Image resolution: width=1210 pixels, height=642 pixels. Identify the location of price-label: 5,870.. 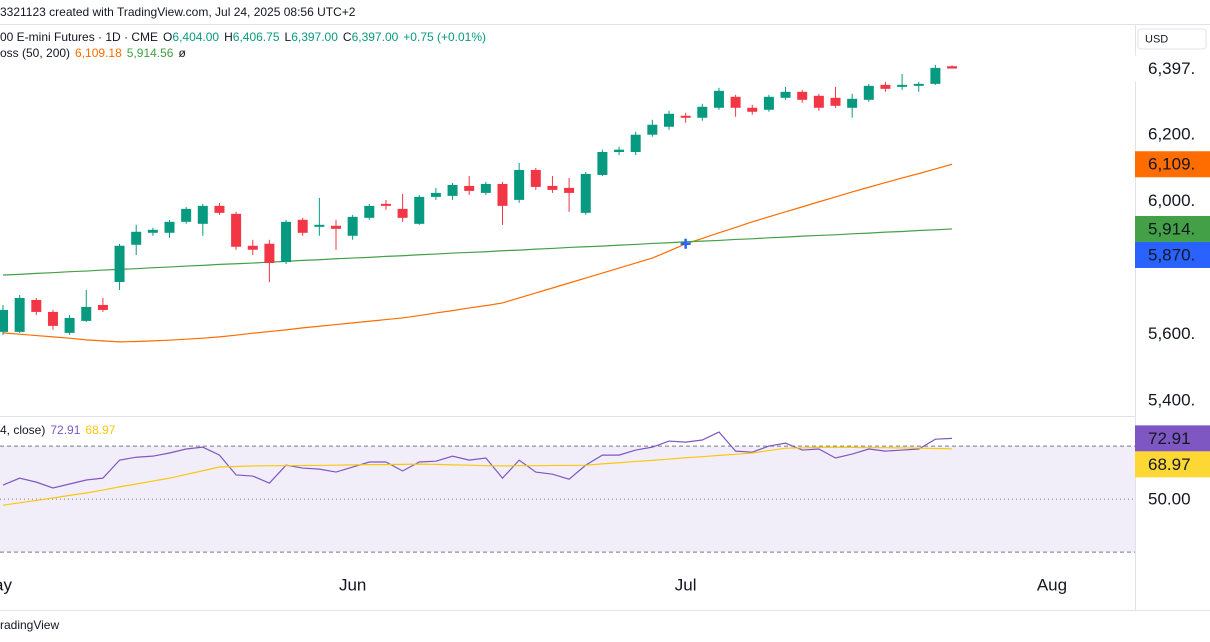
(1171, 254).